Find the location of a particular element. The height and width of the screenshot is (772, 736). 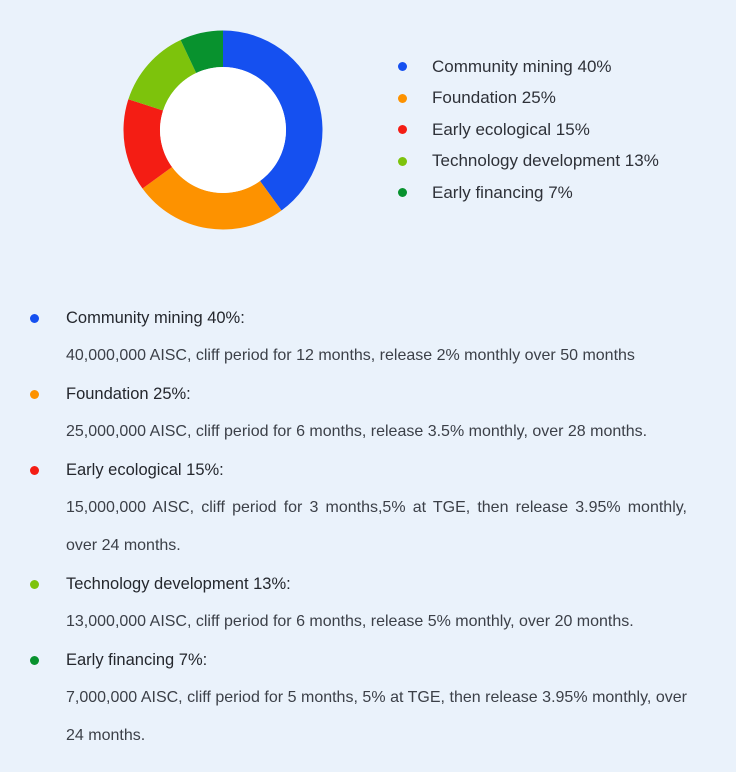

detail-title: Foundation 25%: is located at coordinates (128, 393).